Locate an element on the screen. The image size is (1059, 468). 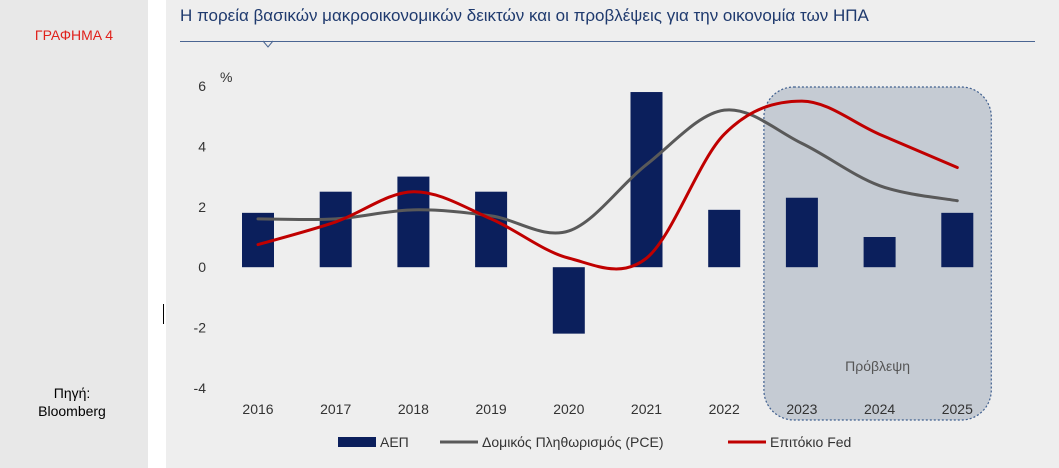
y-tick-label: -2 is located at coordinates (200, 328).